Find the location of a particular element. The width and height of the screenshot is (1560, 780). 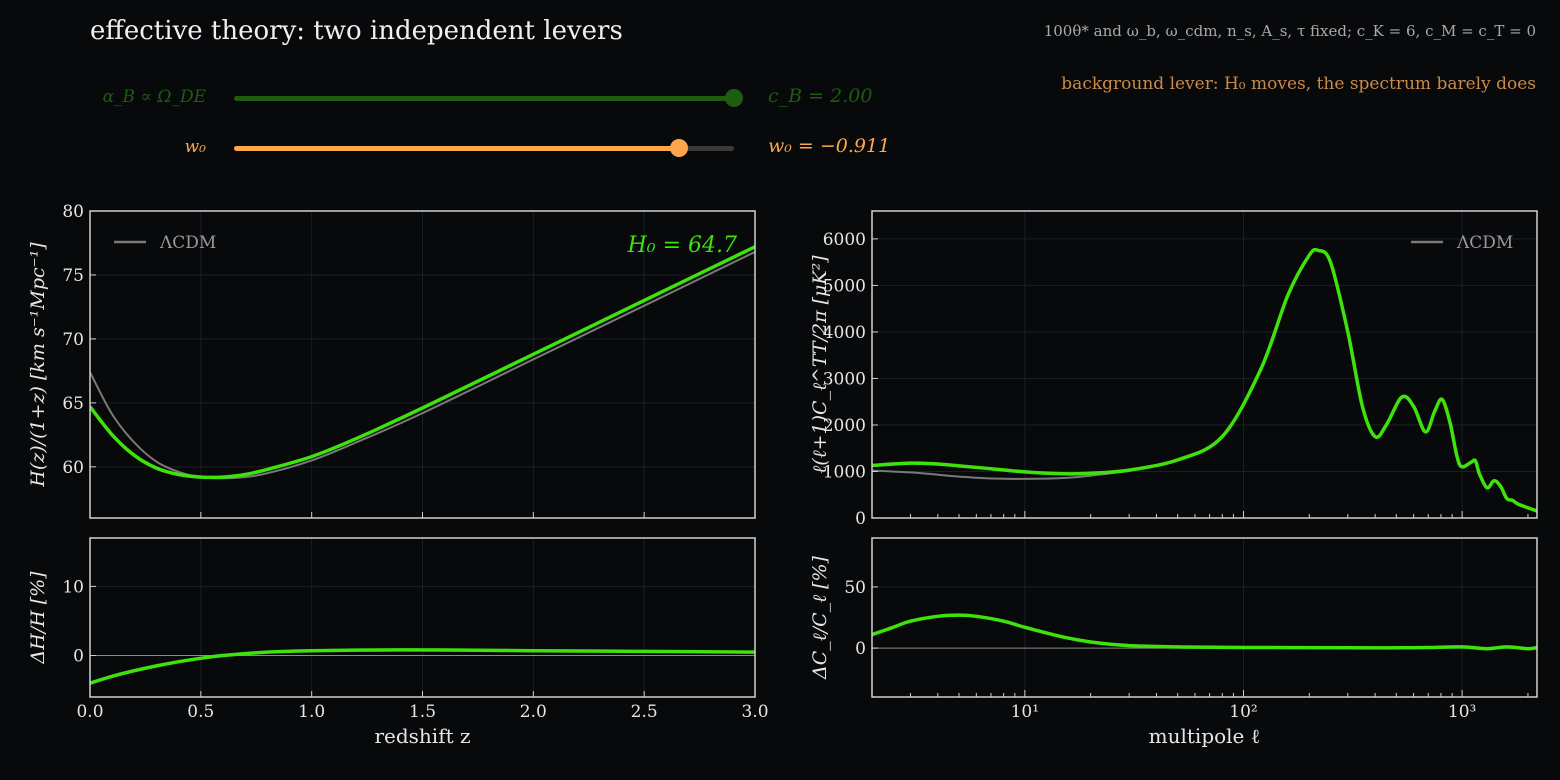

y-tick-label: 70 is located at coordinates (73, 340).